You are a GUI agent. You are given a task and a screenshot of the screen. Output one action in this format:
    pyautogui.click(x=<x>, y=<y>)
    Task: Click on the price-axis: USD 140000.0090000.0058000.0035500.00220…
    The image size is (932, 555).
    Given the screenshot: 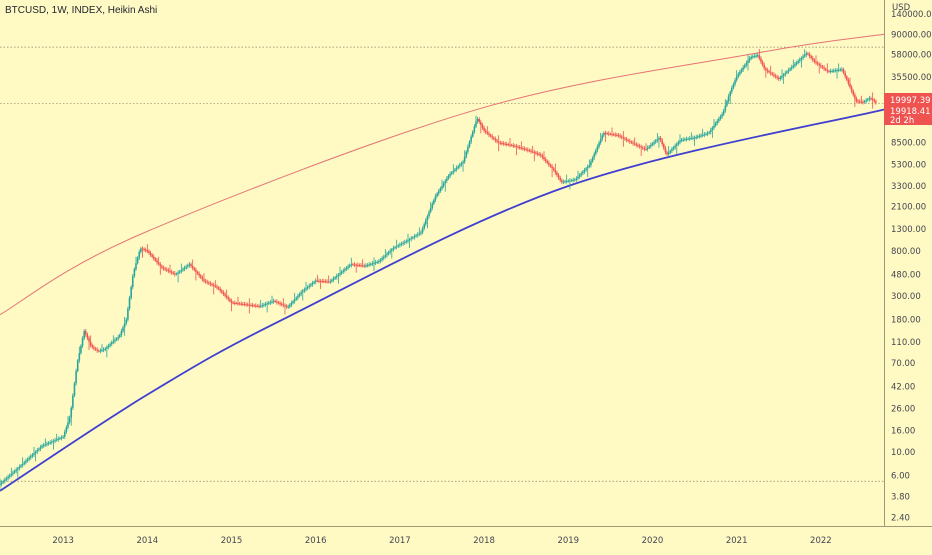 What is the action you would take?
    pyautogui.click(x=908, y=275)
    